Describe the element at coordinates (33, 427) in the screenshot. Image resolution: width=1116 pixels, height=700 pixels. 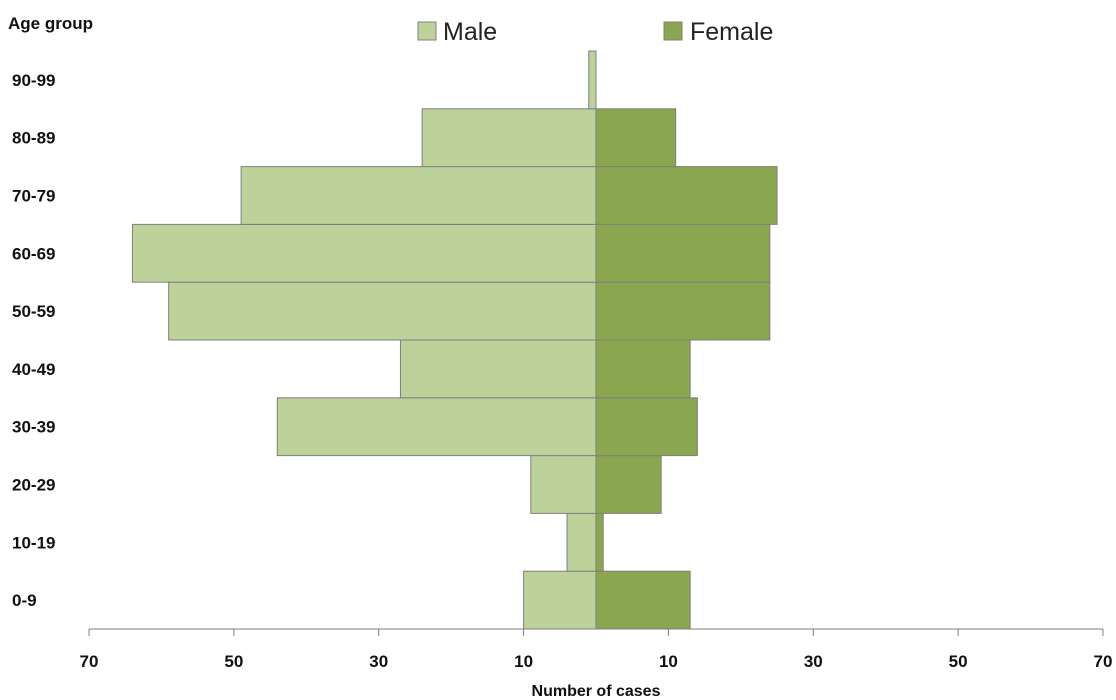
I see `category-label: 30-39` at that location.